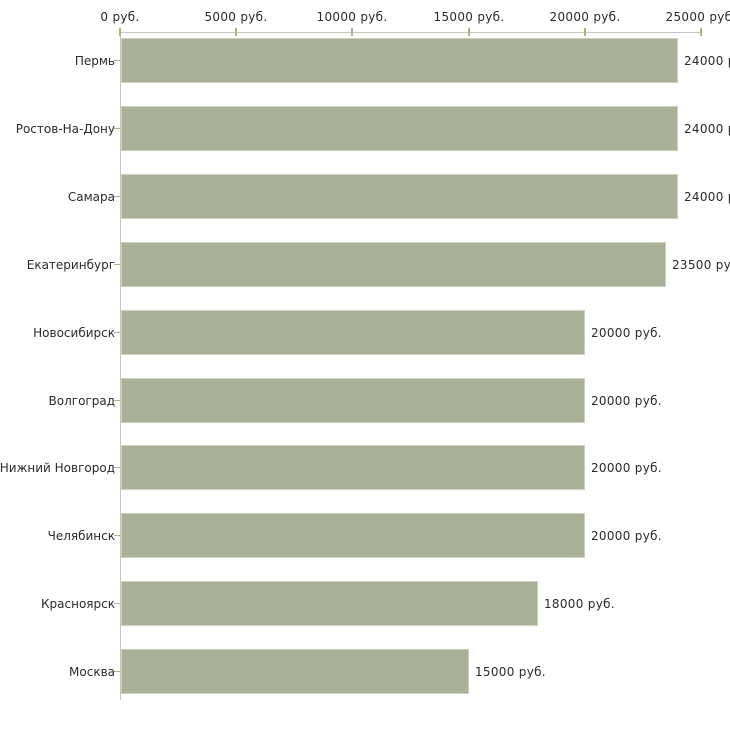  I want to click on x-tick-label: 10000 руб., so click(352, 17).